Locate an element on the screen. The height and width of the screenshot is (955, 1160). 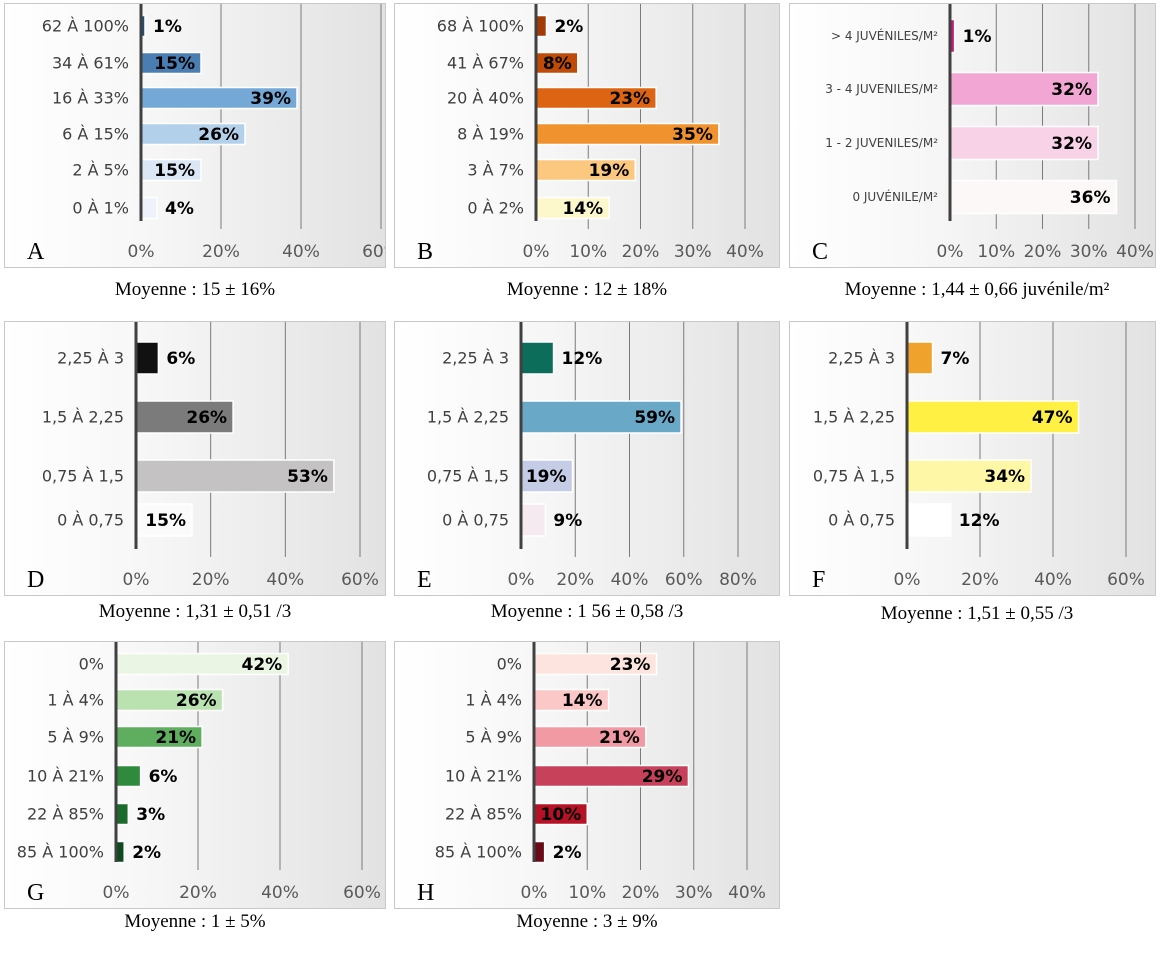
panel-caption: Moyenne : 3 ± 9% is located at coordinates (587, 921).